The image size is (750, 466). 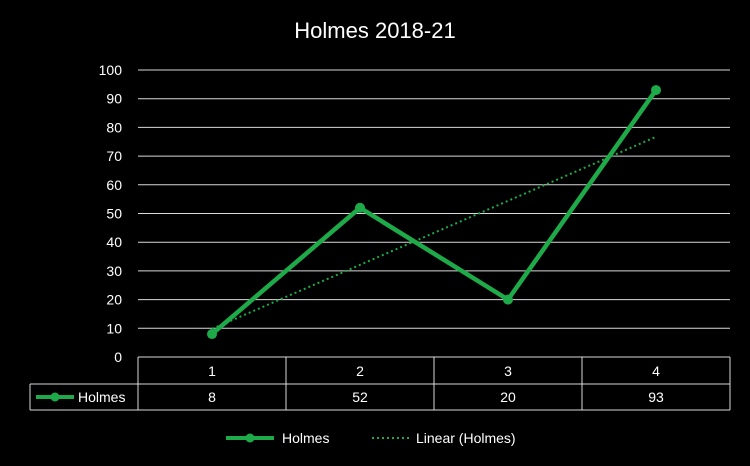 I want to click on table-value-cell: 8, so click(x=212, y=397).